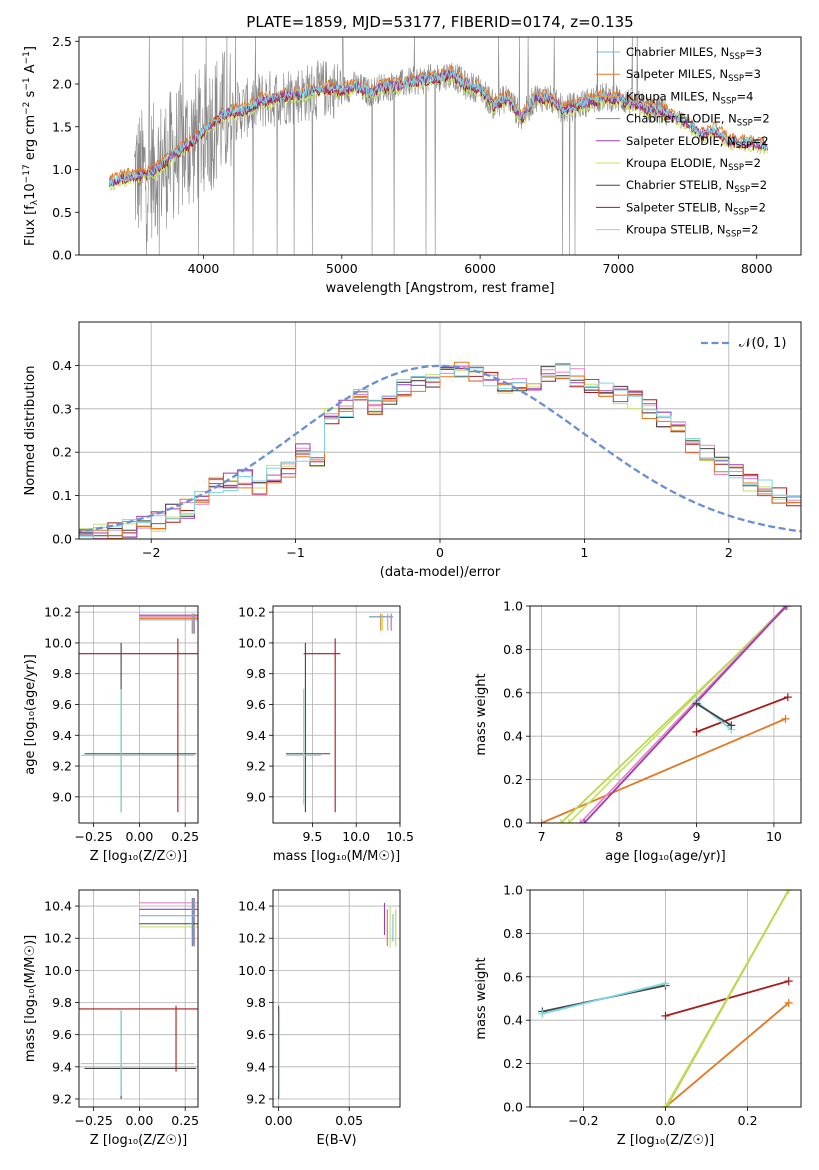 Image resolution: width=819 pixels, height=1170 pixels. What do you see at coordinates (619, 268) in the screenshot?
I see `x-tick-label: 7000` at bounding box center [619, 268].